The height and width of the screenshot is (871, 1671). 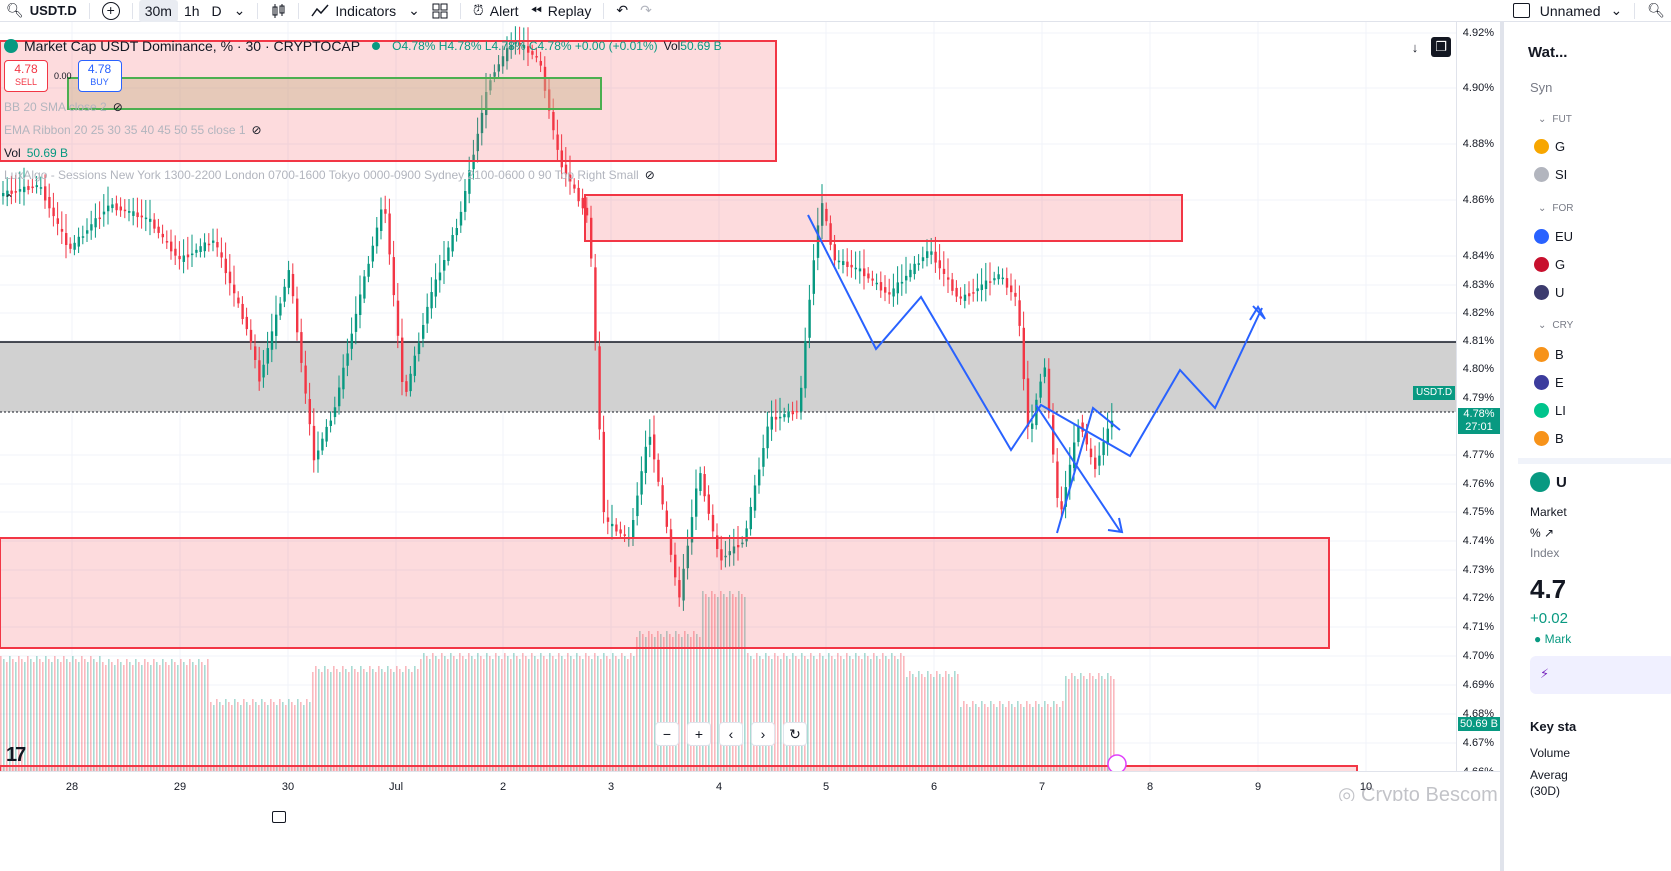 I want to click on scroll-right-button: ›, so click(x=763, y=734).